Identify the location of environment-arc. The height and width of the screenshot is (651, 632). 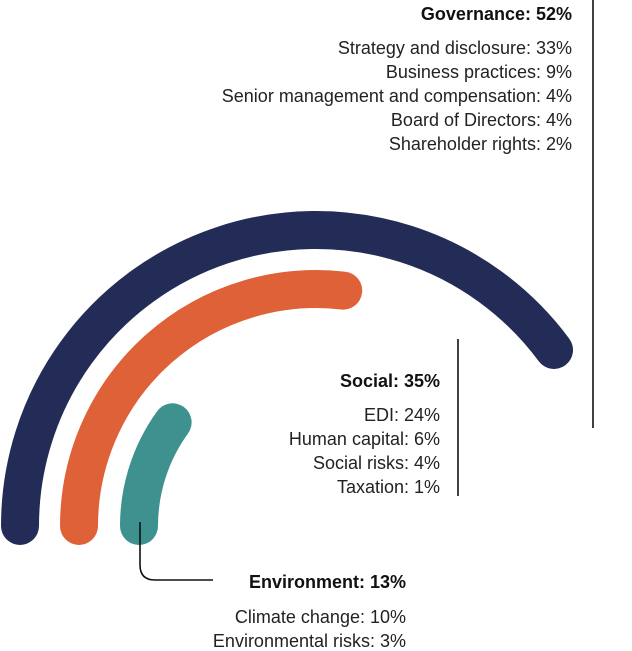
(156, 474).